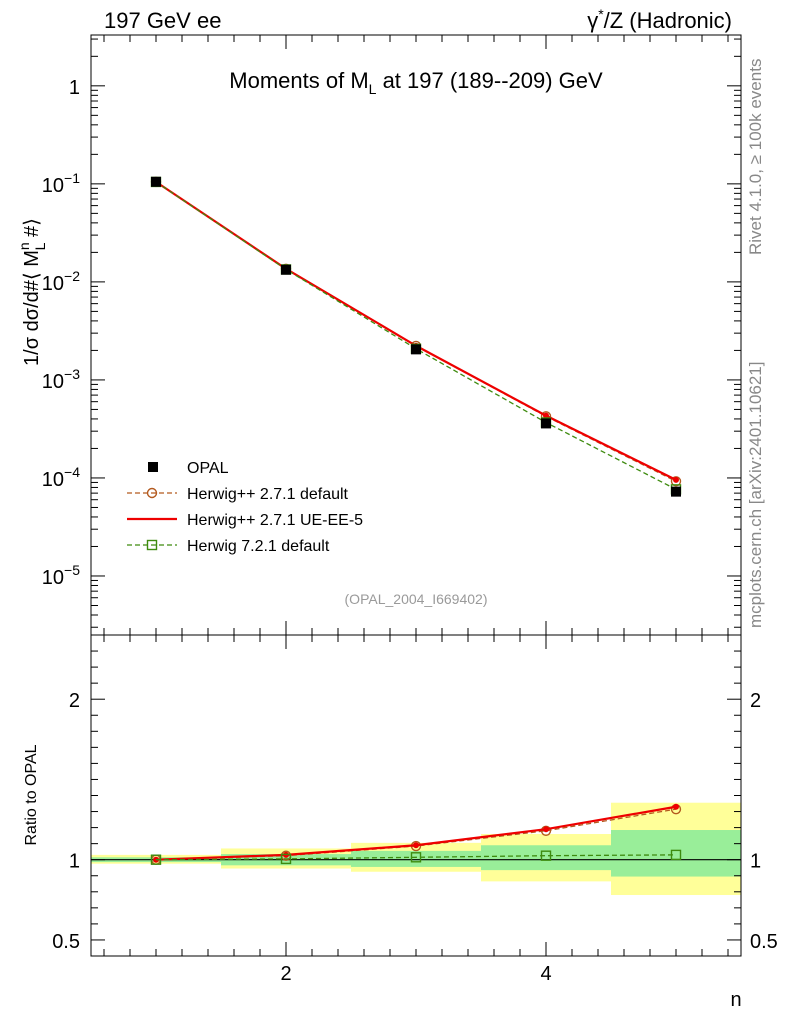  Describe the element at coordinates (74, 88) in the screenshot. I see `main-y-tick-label: 1` at that location.